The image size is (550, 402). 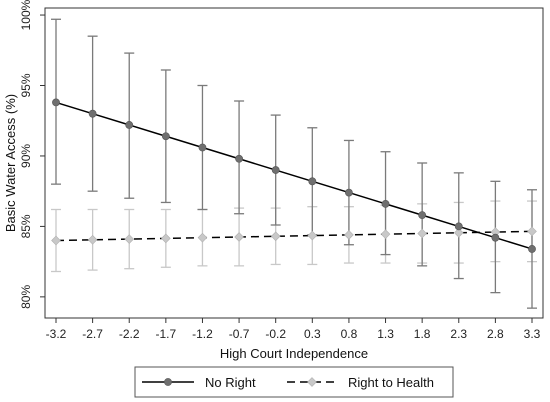 What do you see at coordinates (422, 334) in the screenshot?
I see `x-tick-label: 1.8` at bounding box center [422, 334].